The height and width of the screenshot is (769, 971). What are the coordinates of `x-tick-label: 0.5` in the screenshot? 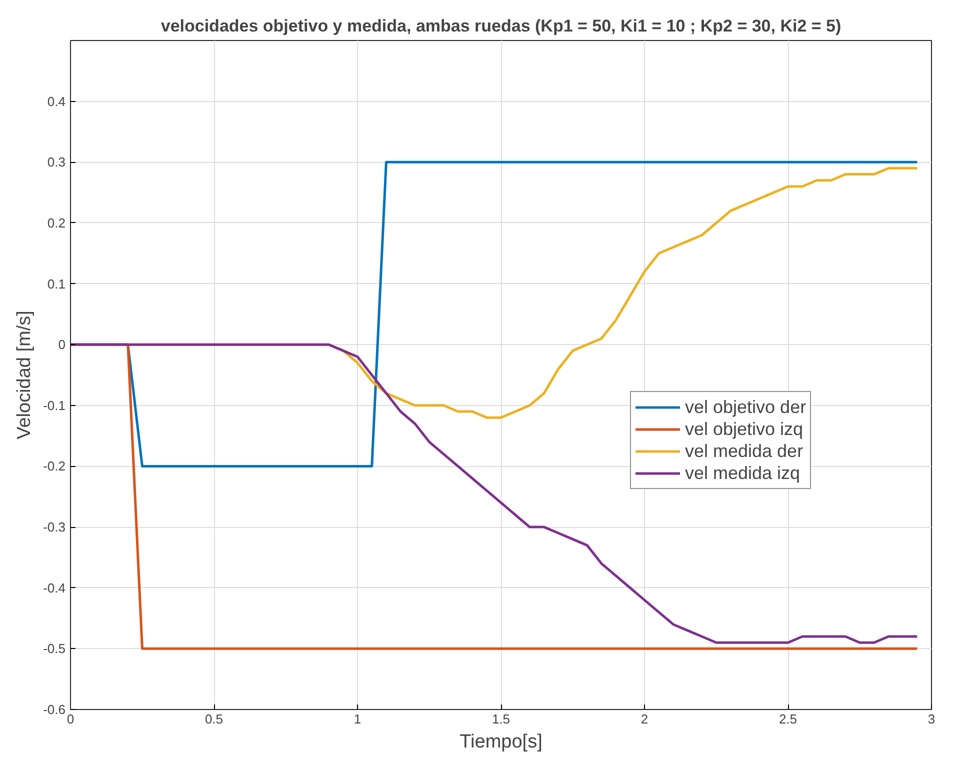 It's located at (214, 719).